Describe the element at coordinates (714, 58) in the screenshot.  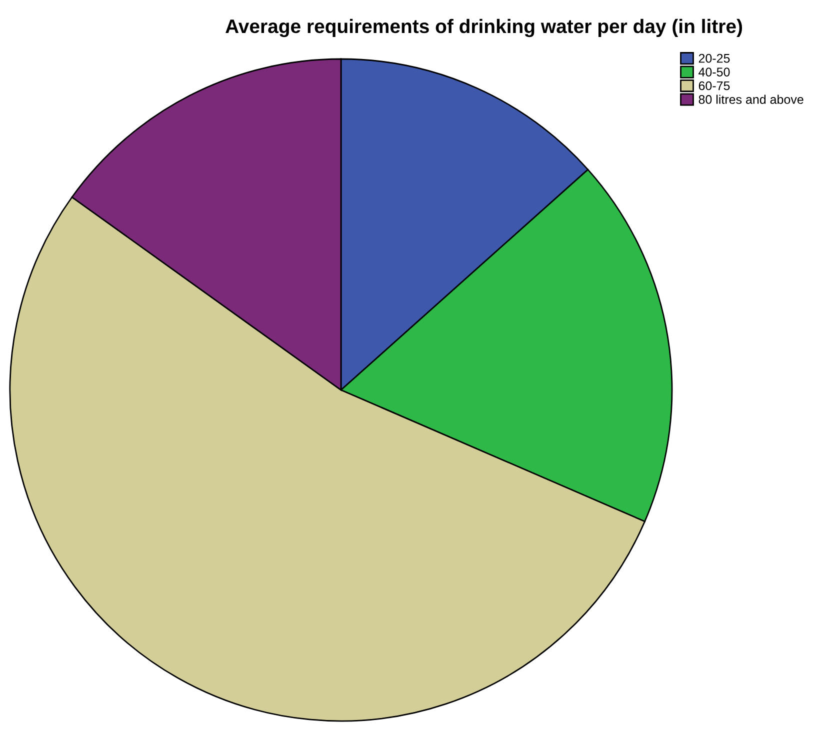
I see `legend-label: 20-25` at that location.